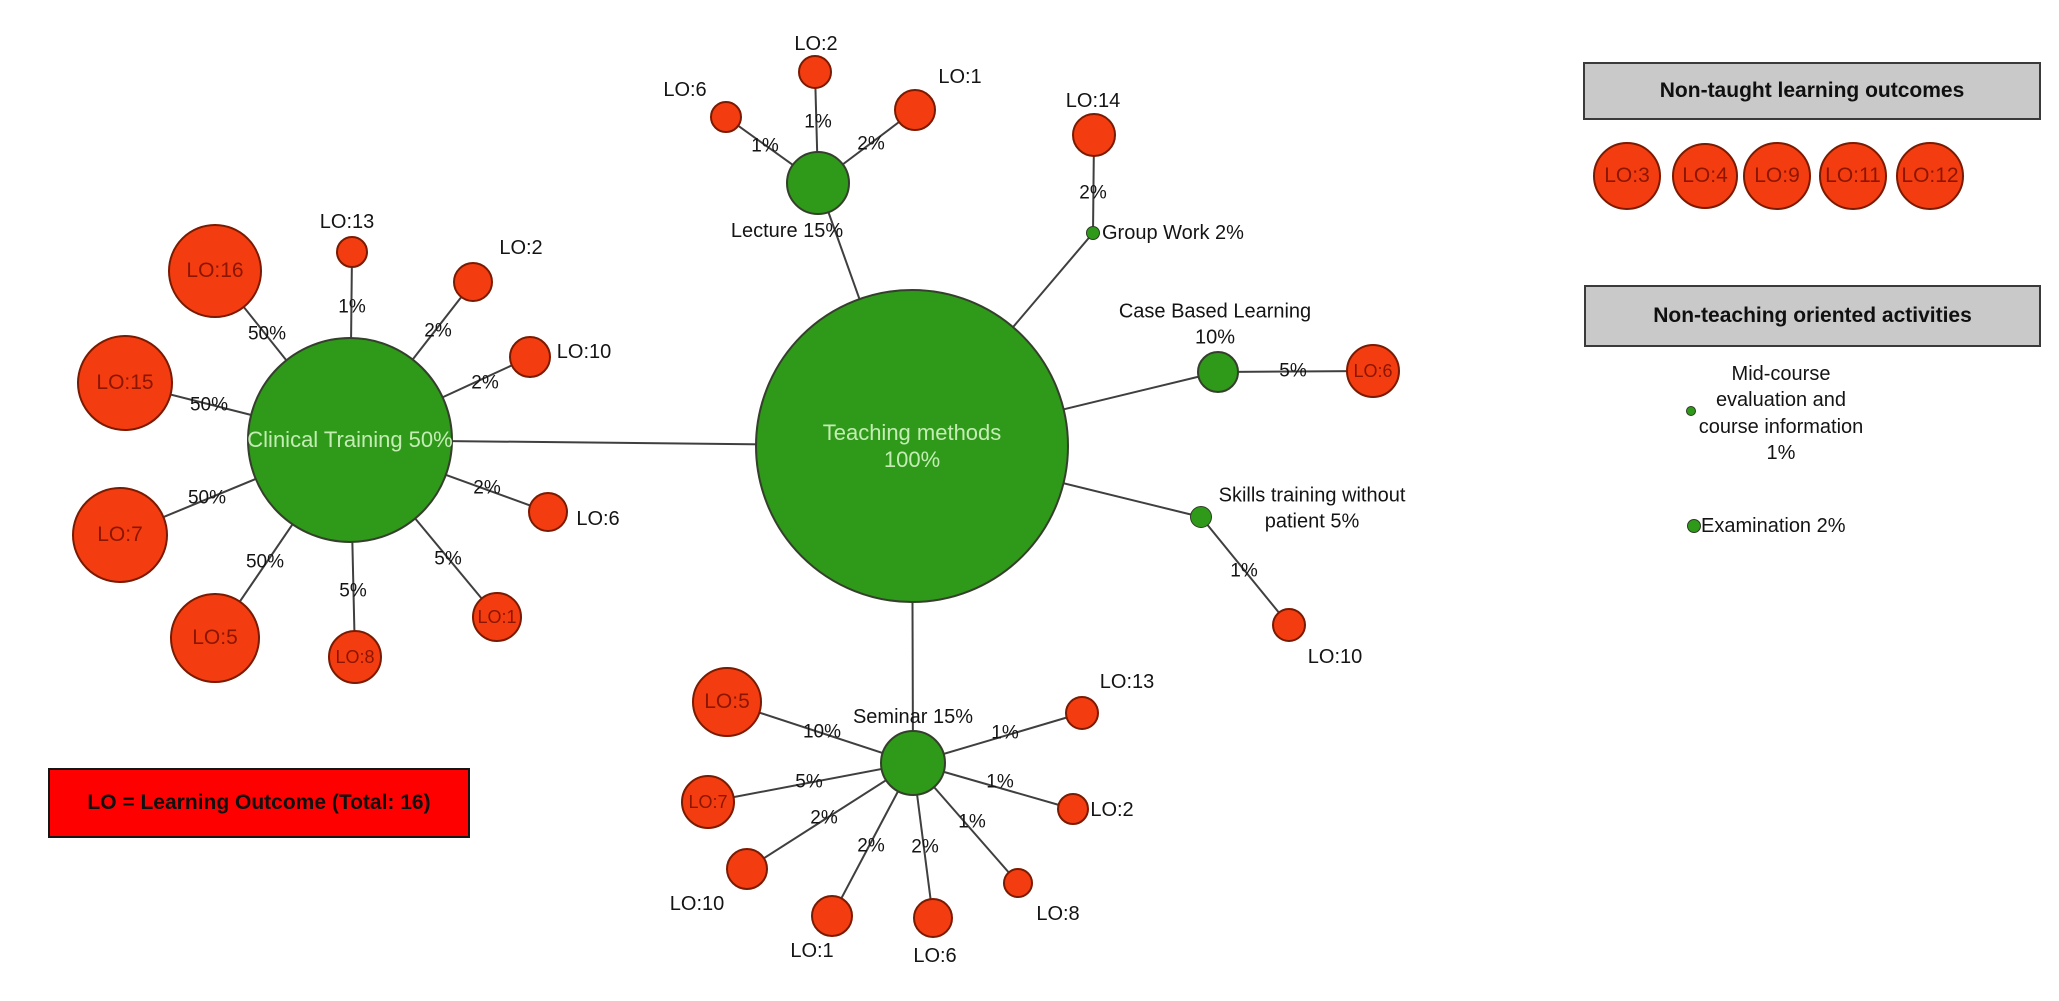  What do you see at coordinates (352, 252) in the screenshot?
I see `outcome-node-cl-lo13` at bounding box center [352, 252].